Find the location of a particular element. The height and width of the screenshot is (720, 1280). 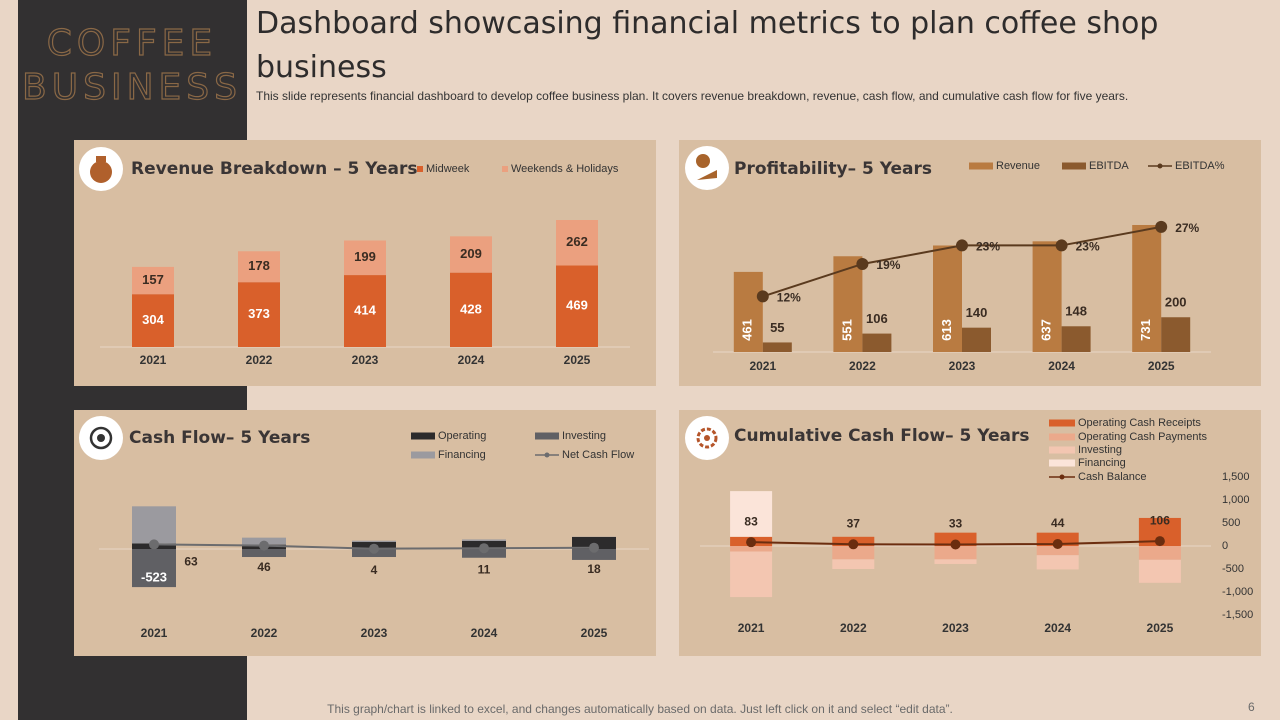

page-number: 6 is located at coordinates (1251, 707).